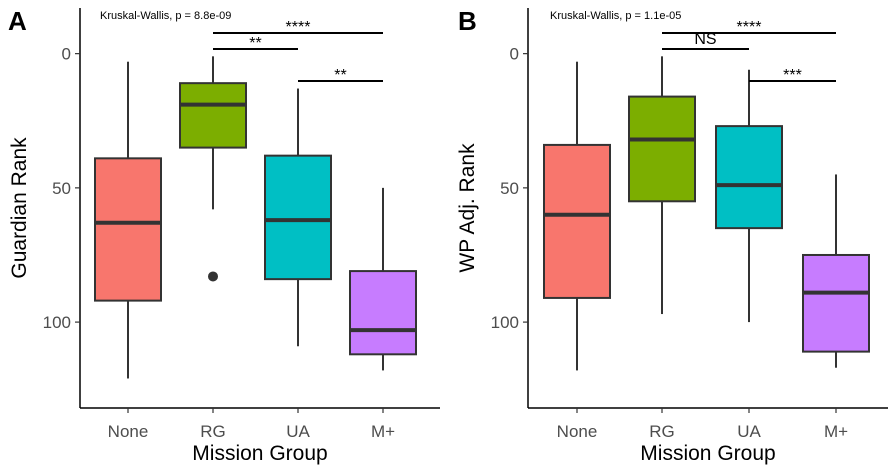  What do you see at coordinates (467, 208) in the screenshot?
I see `y-axis-title: WP Adj. Rank` at bounding box center [467, 208].